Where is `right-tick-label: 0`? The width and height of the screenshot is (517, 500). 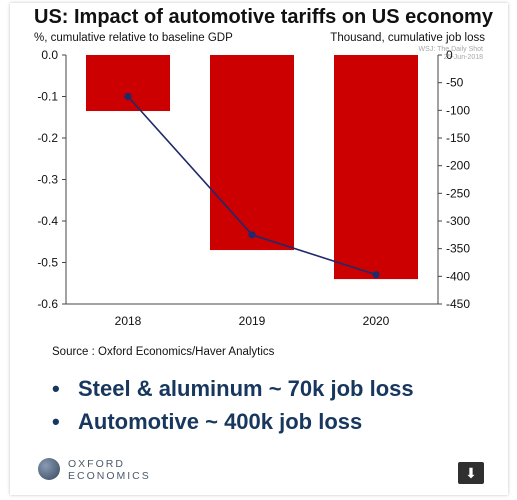 right-tick-label: 0 is located at coordinates (449, 55).